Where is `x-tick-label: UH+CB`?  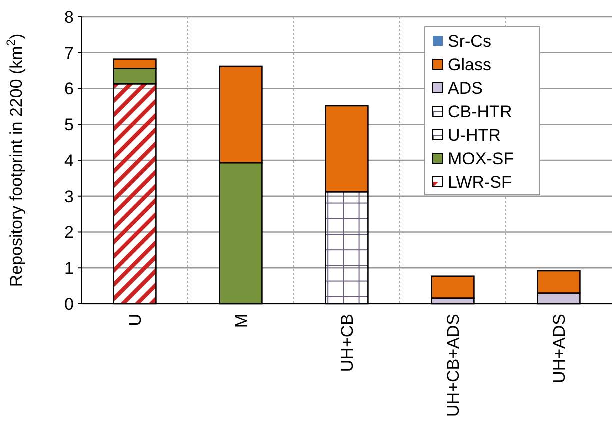 x-tick-label: UH+CB is located at coordinates (347, 343).